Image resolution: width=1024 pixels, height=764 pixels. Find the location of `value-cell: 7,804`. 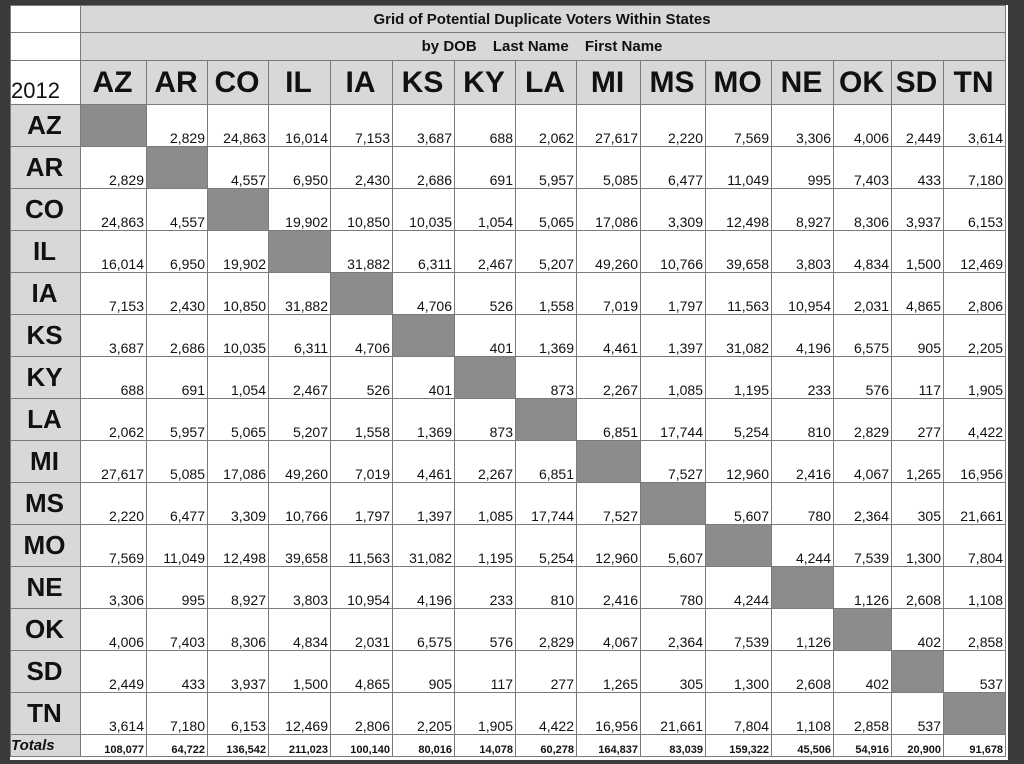

value-cell: 7,804 is located at coordinates (974, 545).